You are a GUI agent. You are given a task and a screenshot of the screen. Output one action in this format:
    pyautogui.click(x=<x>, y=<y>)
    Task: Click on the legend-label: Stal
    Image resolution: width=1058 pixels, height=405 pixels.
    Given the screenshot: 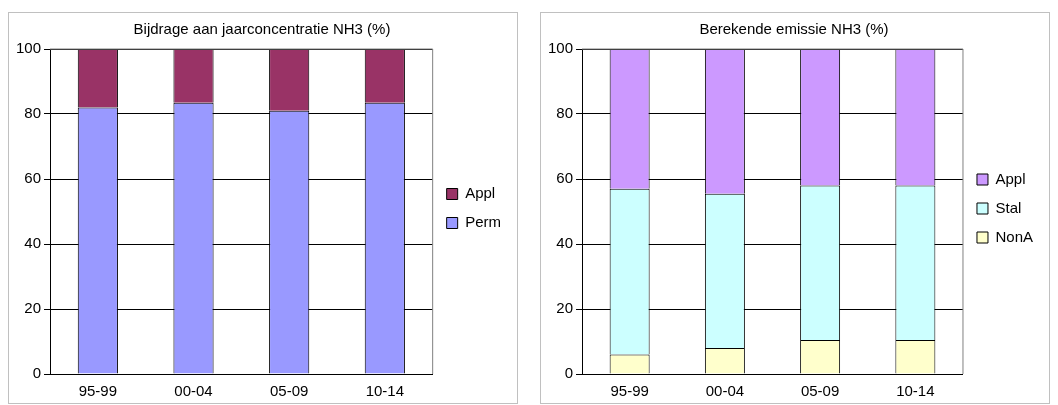 What is the action you would take?
    pyautogui.click(x=1008, y=207)
    